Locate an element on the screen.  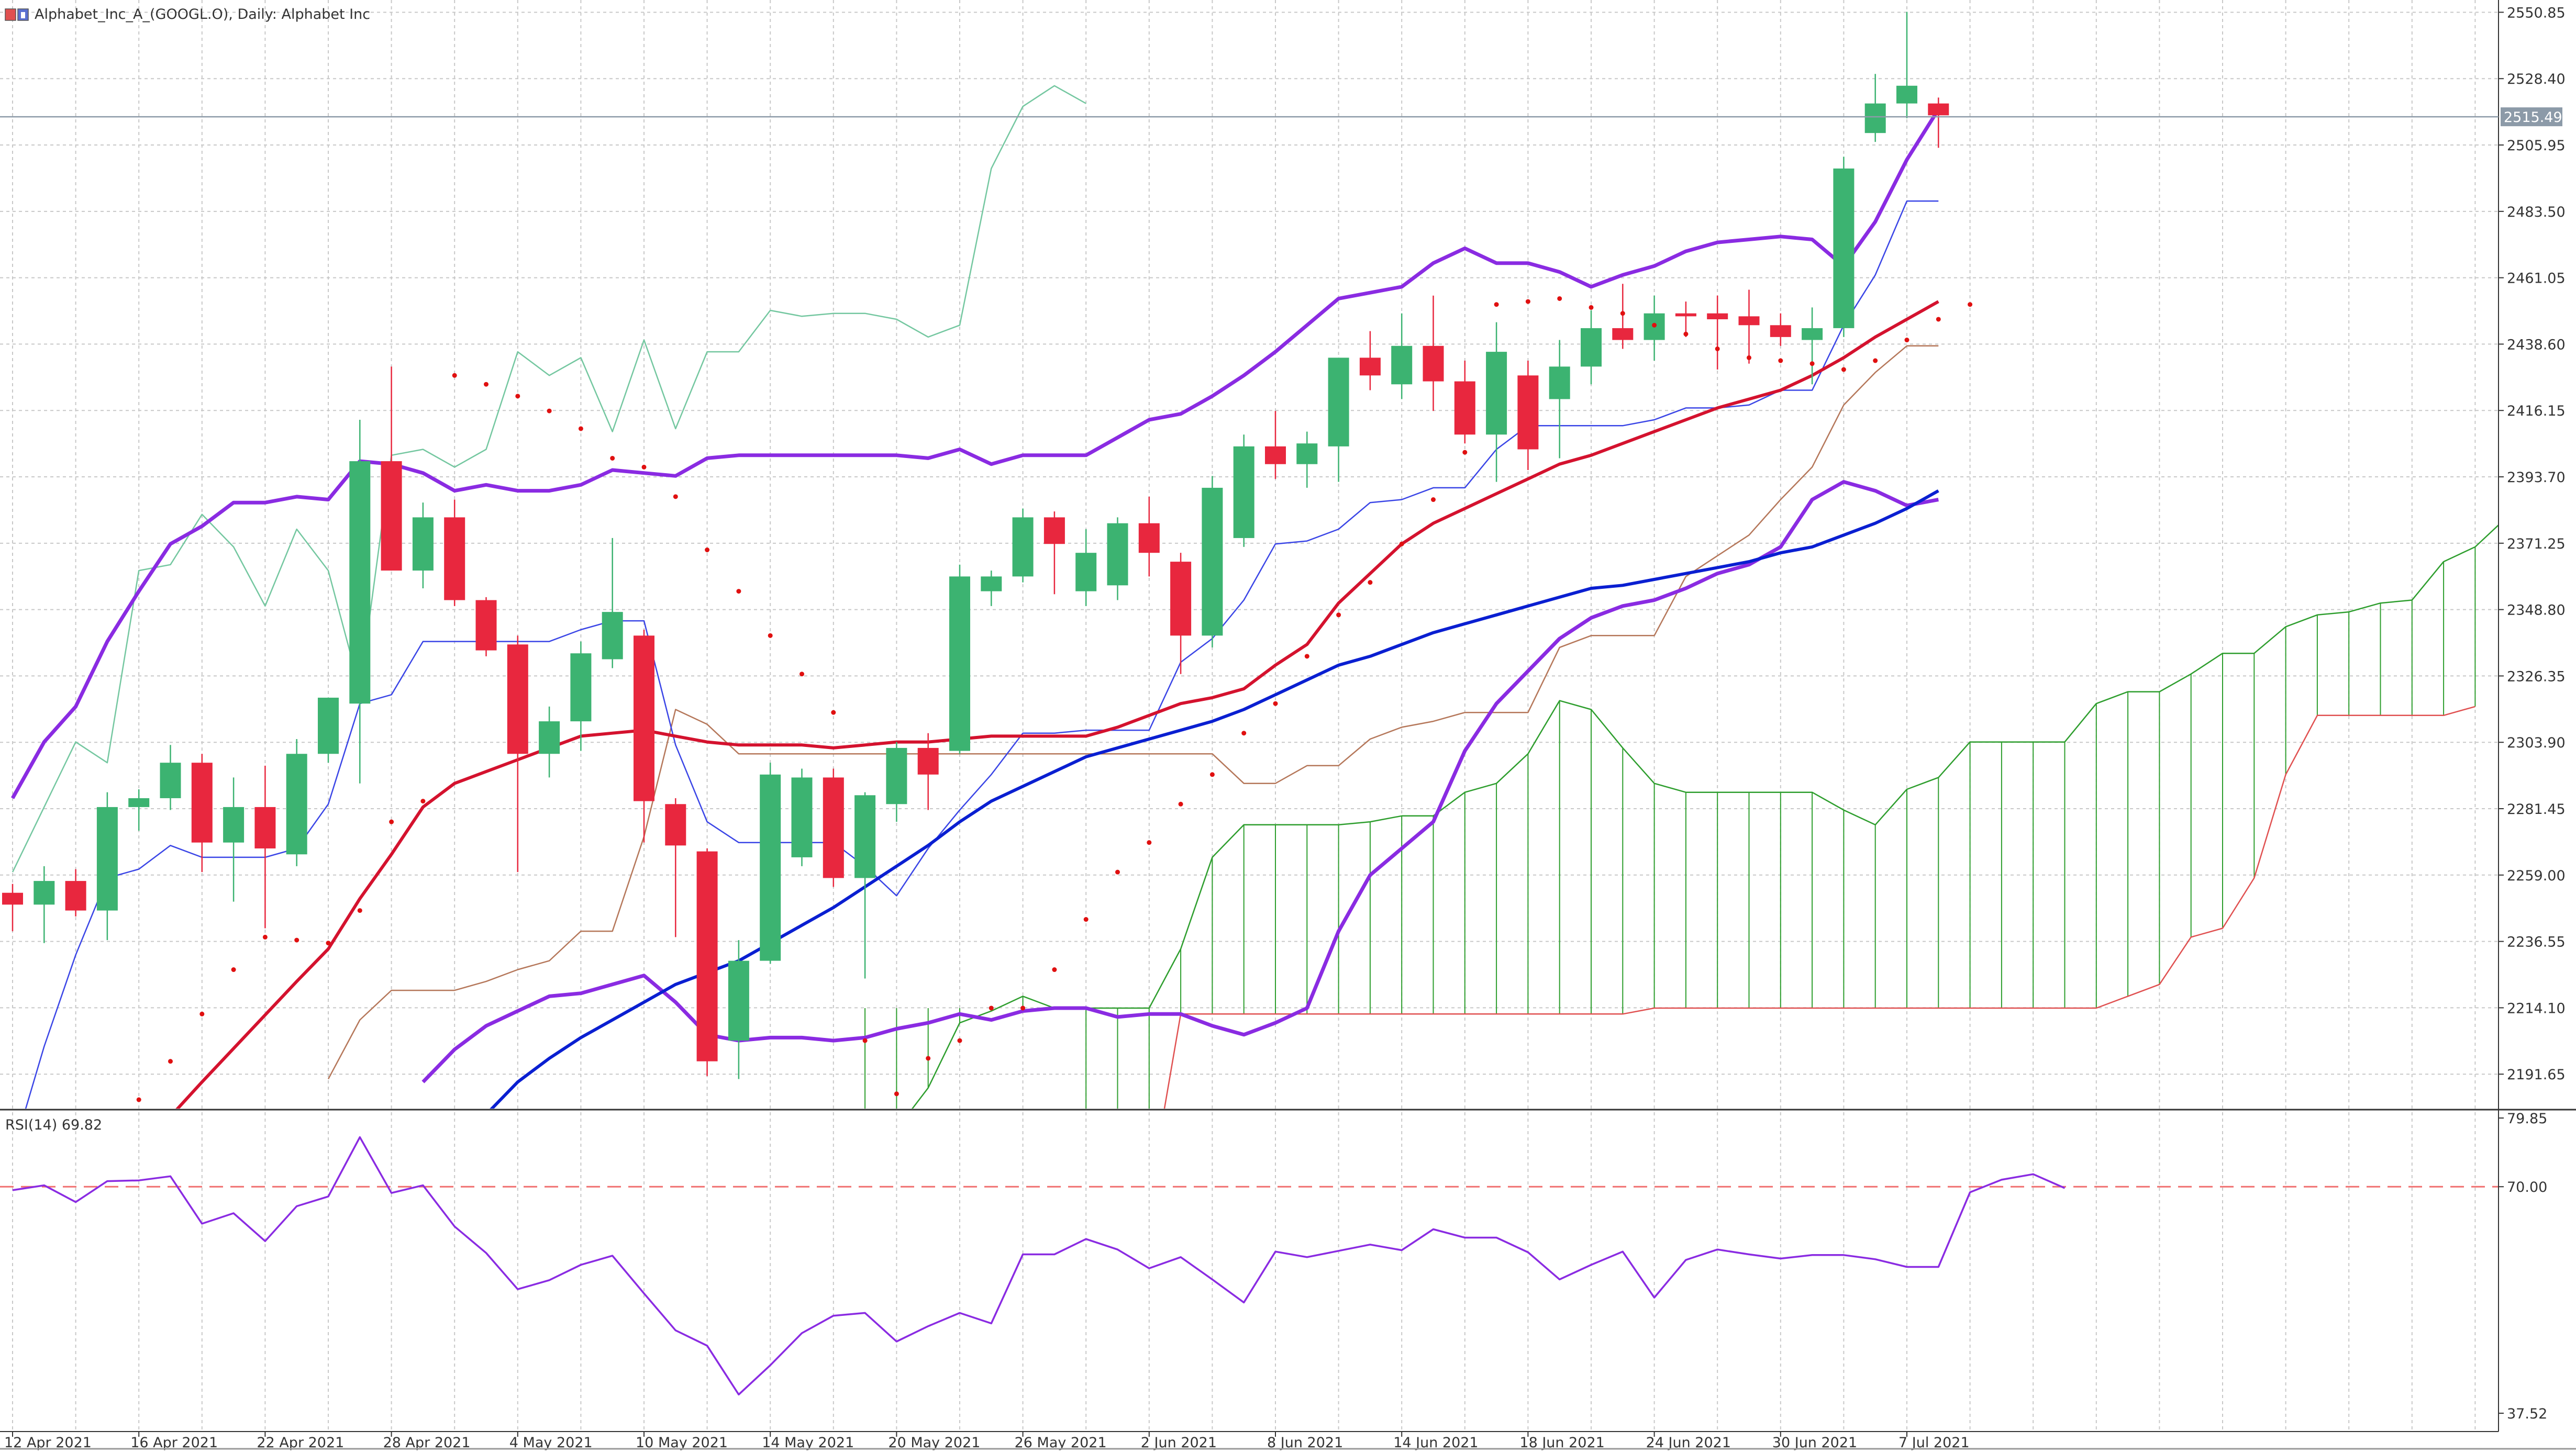
y-axis-label: 2528.40 is located at coordinates (2537, 79).